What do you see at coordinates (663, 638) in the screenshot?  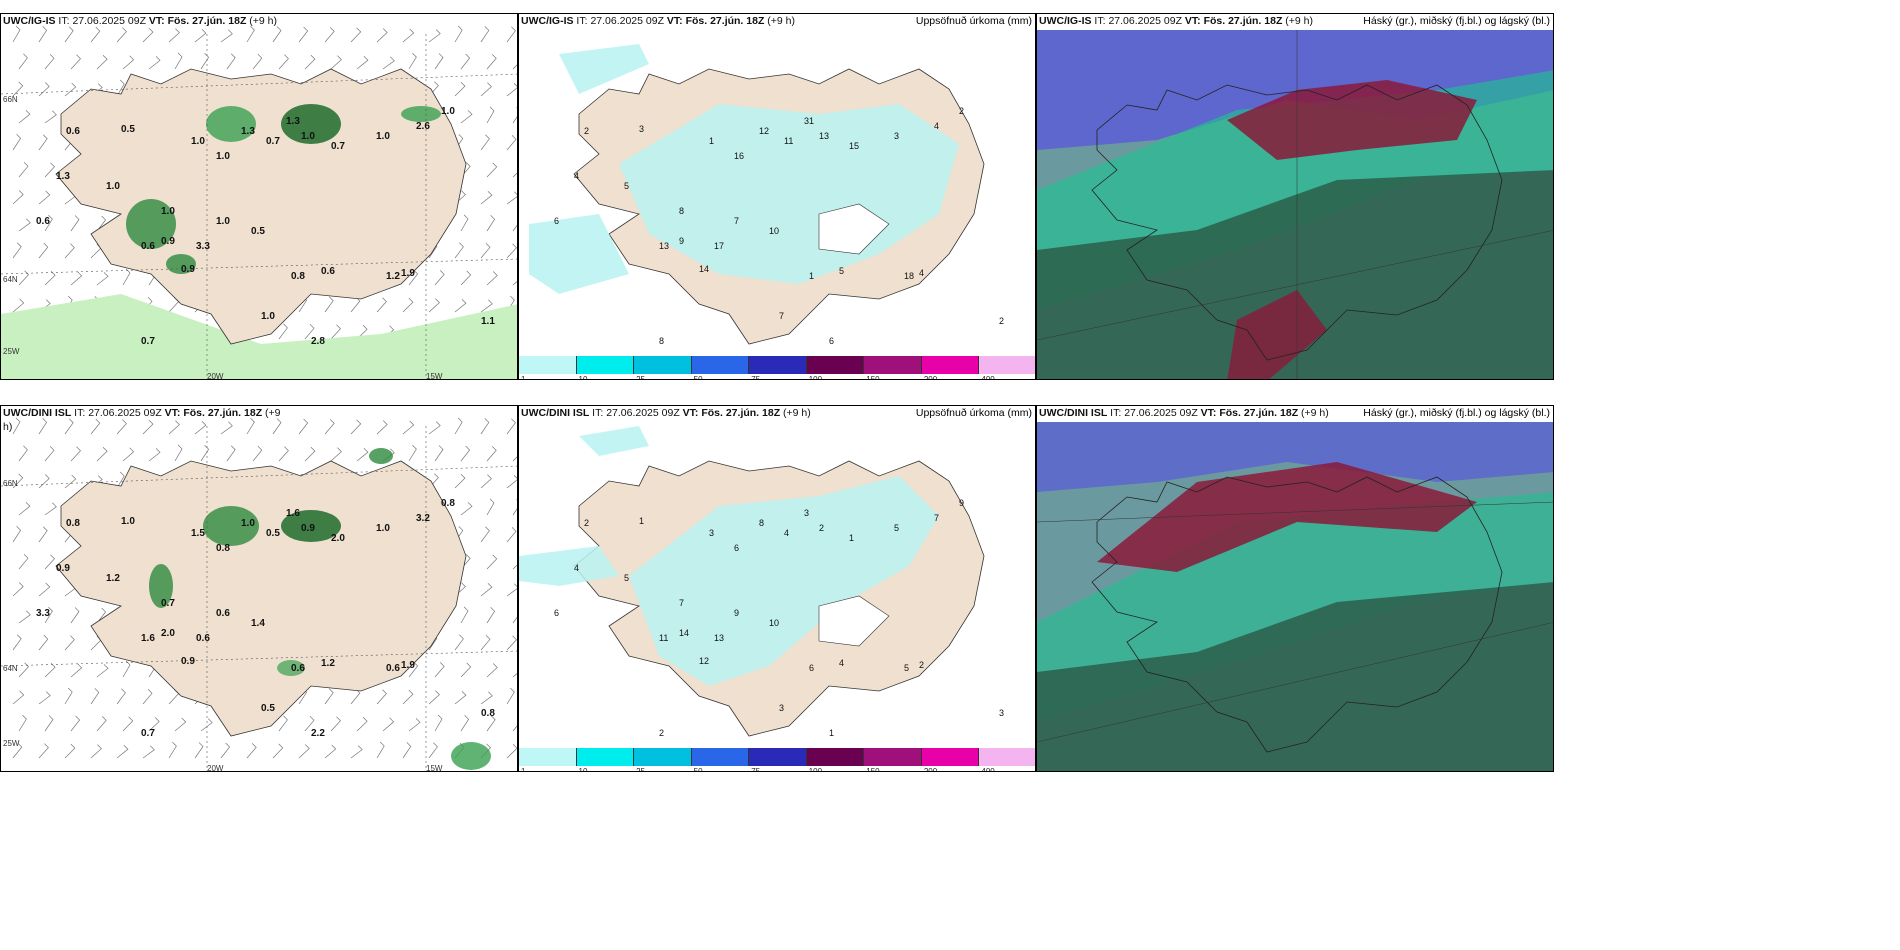 I see `precip-value: 11` at bounding box center [663, 638].